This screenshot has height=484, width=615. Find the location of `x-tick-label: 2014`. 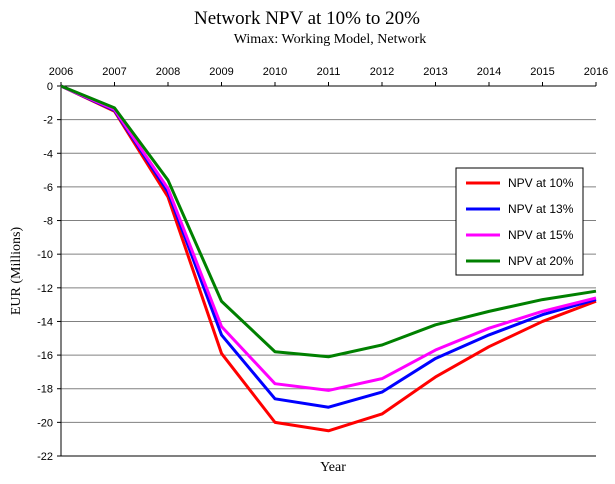

x-tick-label: 2014 is located at coordinates (489, 72).